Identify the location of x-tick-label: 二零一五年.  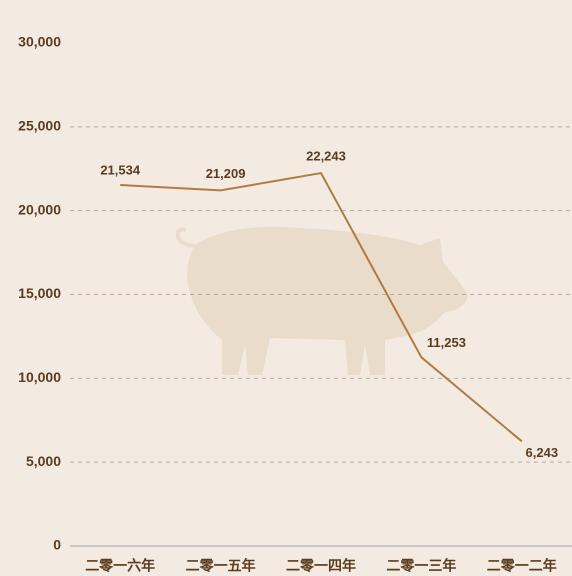
(221, 566).